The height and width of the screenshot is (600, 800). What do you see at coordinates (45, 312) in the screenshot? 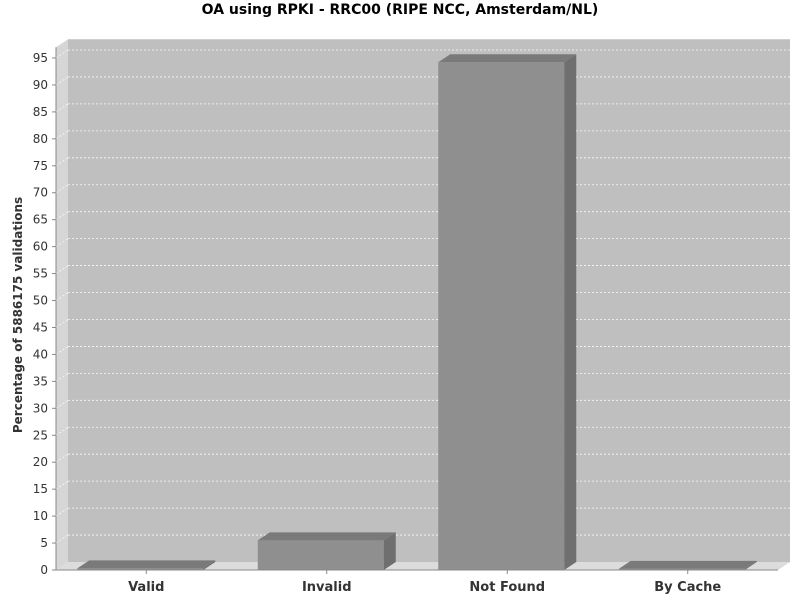
I see `y-axis: 0 5 10 15 20 25 30 35 40 45 50 55 60 65 70 75 80 85 90 95` at bounding box center [45, 312].